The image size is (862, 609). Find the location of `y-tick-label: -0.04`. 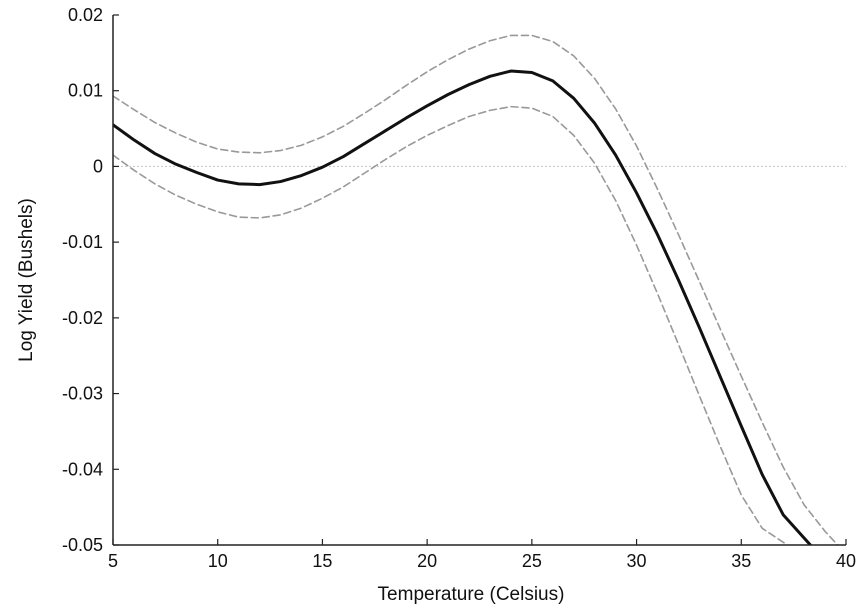

y-tick-label: -0.04 is located at coordinates (82, 469).